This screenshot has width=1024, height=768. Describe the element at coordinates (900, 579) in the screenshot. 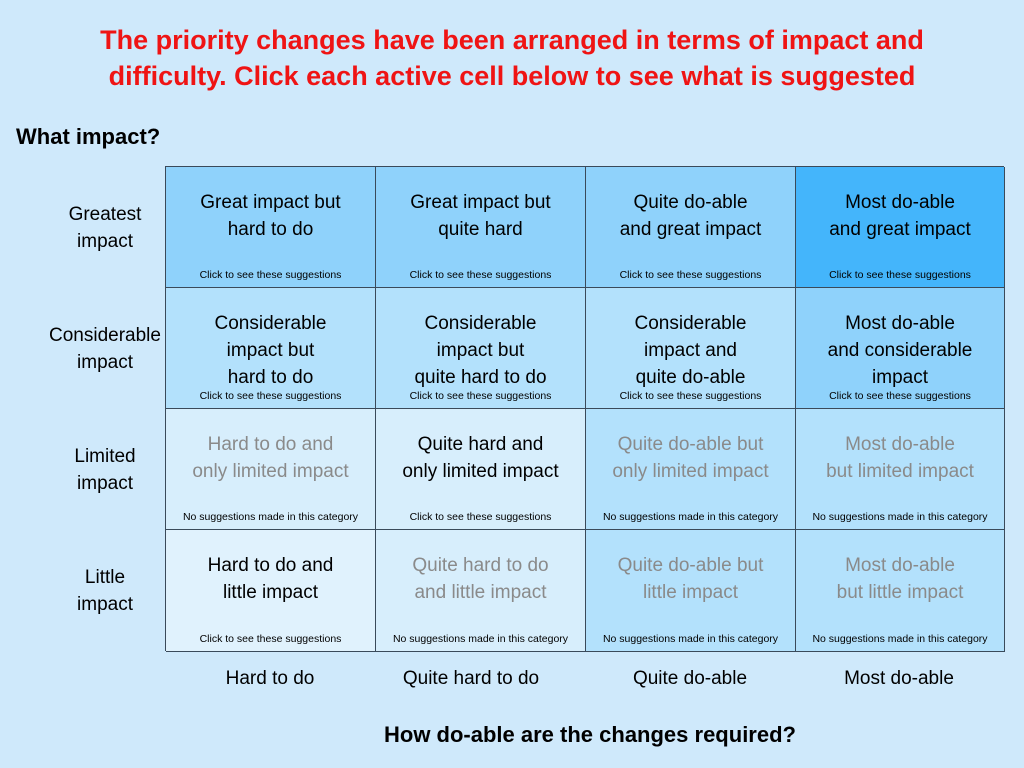

I see `matrix-cell-heading: Most do-able but little impact` at that location.